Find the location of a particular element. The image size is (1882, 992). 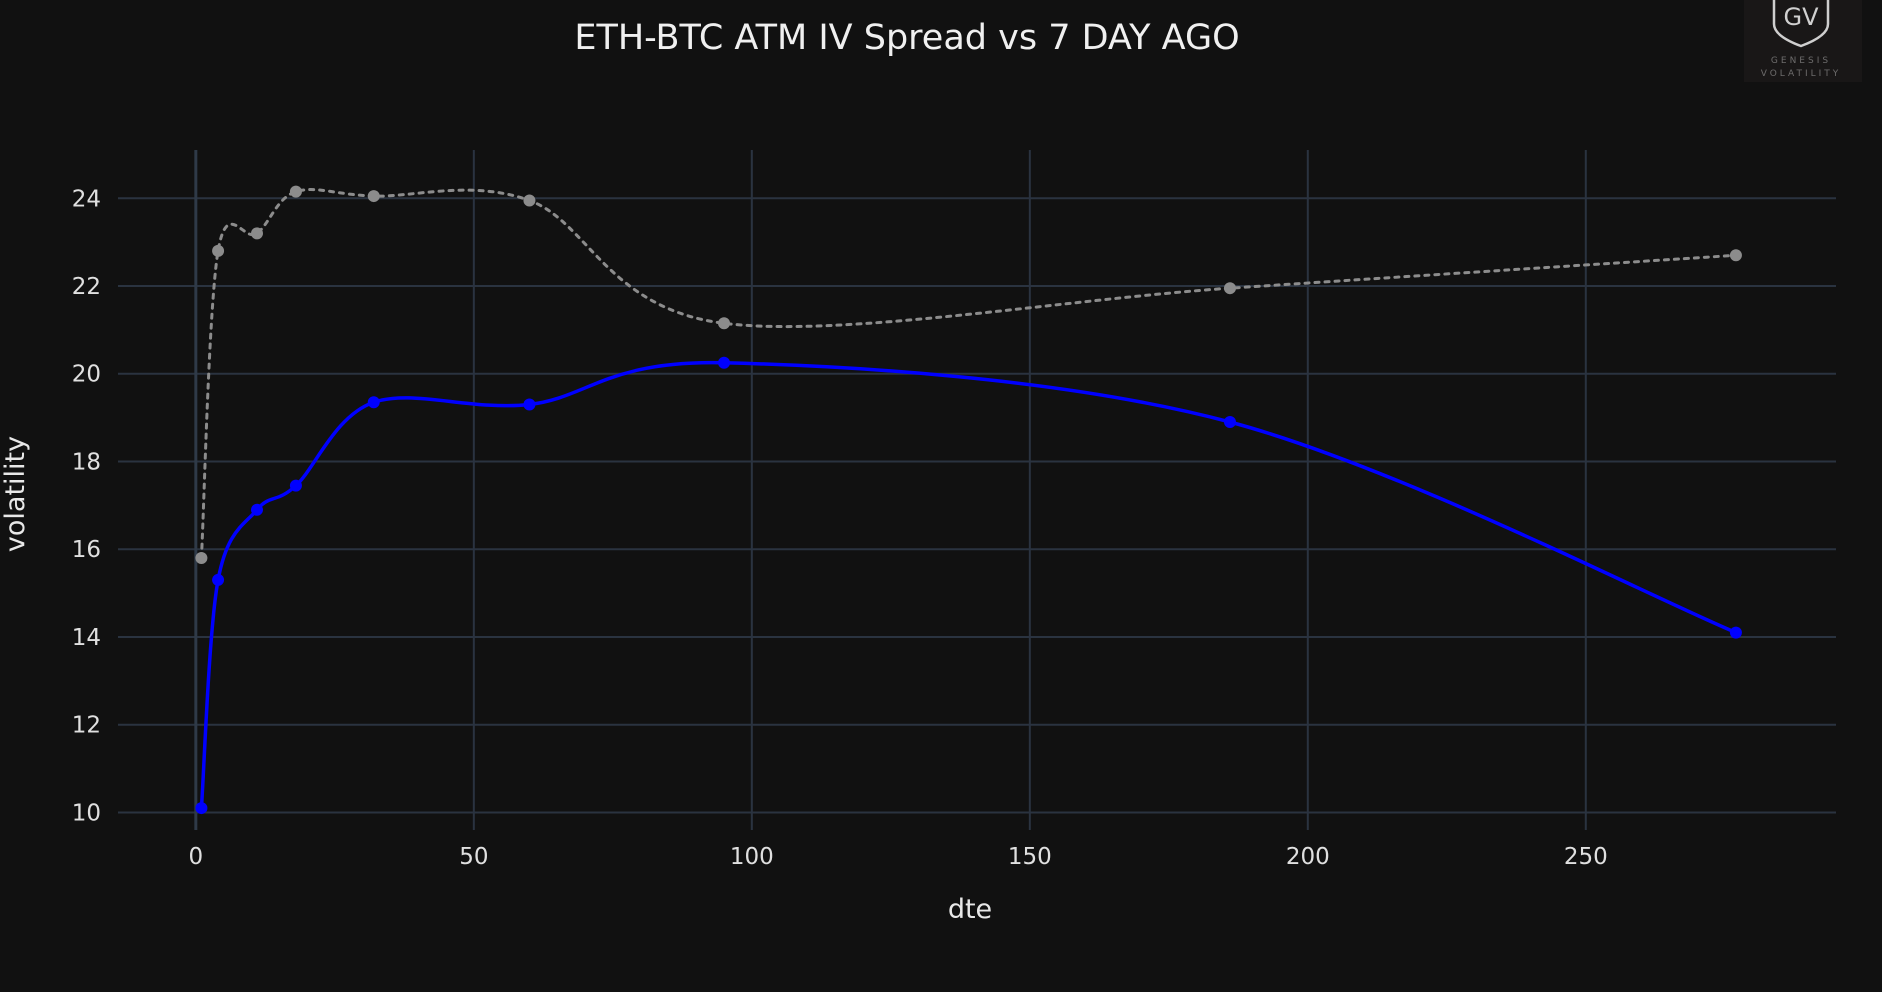

x-tick-label: 0 is located at coordinates (196, 857).